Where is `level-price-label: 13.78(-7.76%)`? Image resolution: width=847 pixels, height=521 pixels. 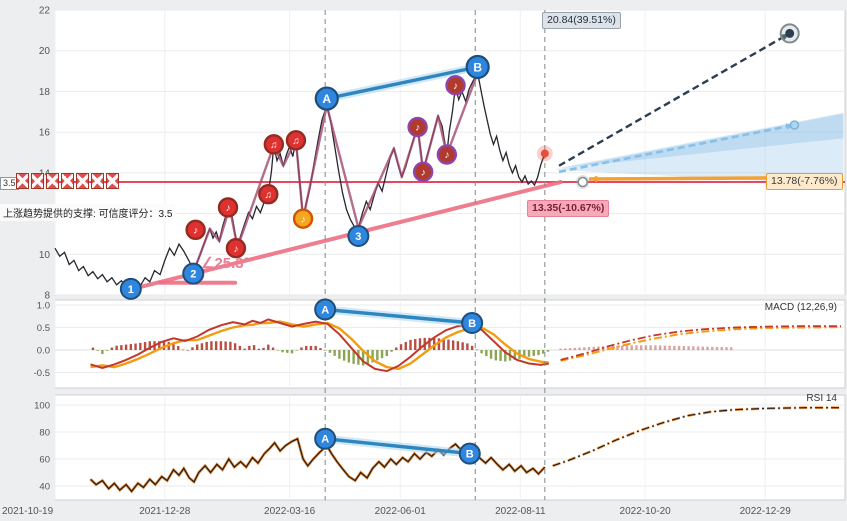
level-price-label: 13.78(-7.76%) is located at coordinates (804, 181).